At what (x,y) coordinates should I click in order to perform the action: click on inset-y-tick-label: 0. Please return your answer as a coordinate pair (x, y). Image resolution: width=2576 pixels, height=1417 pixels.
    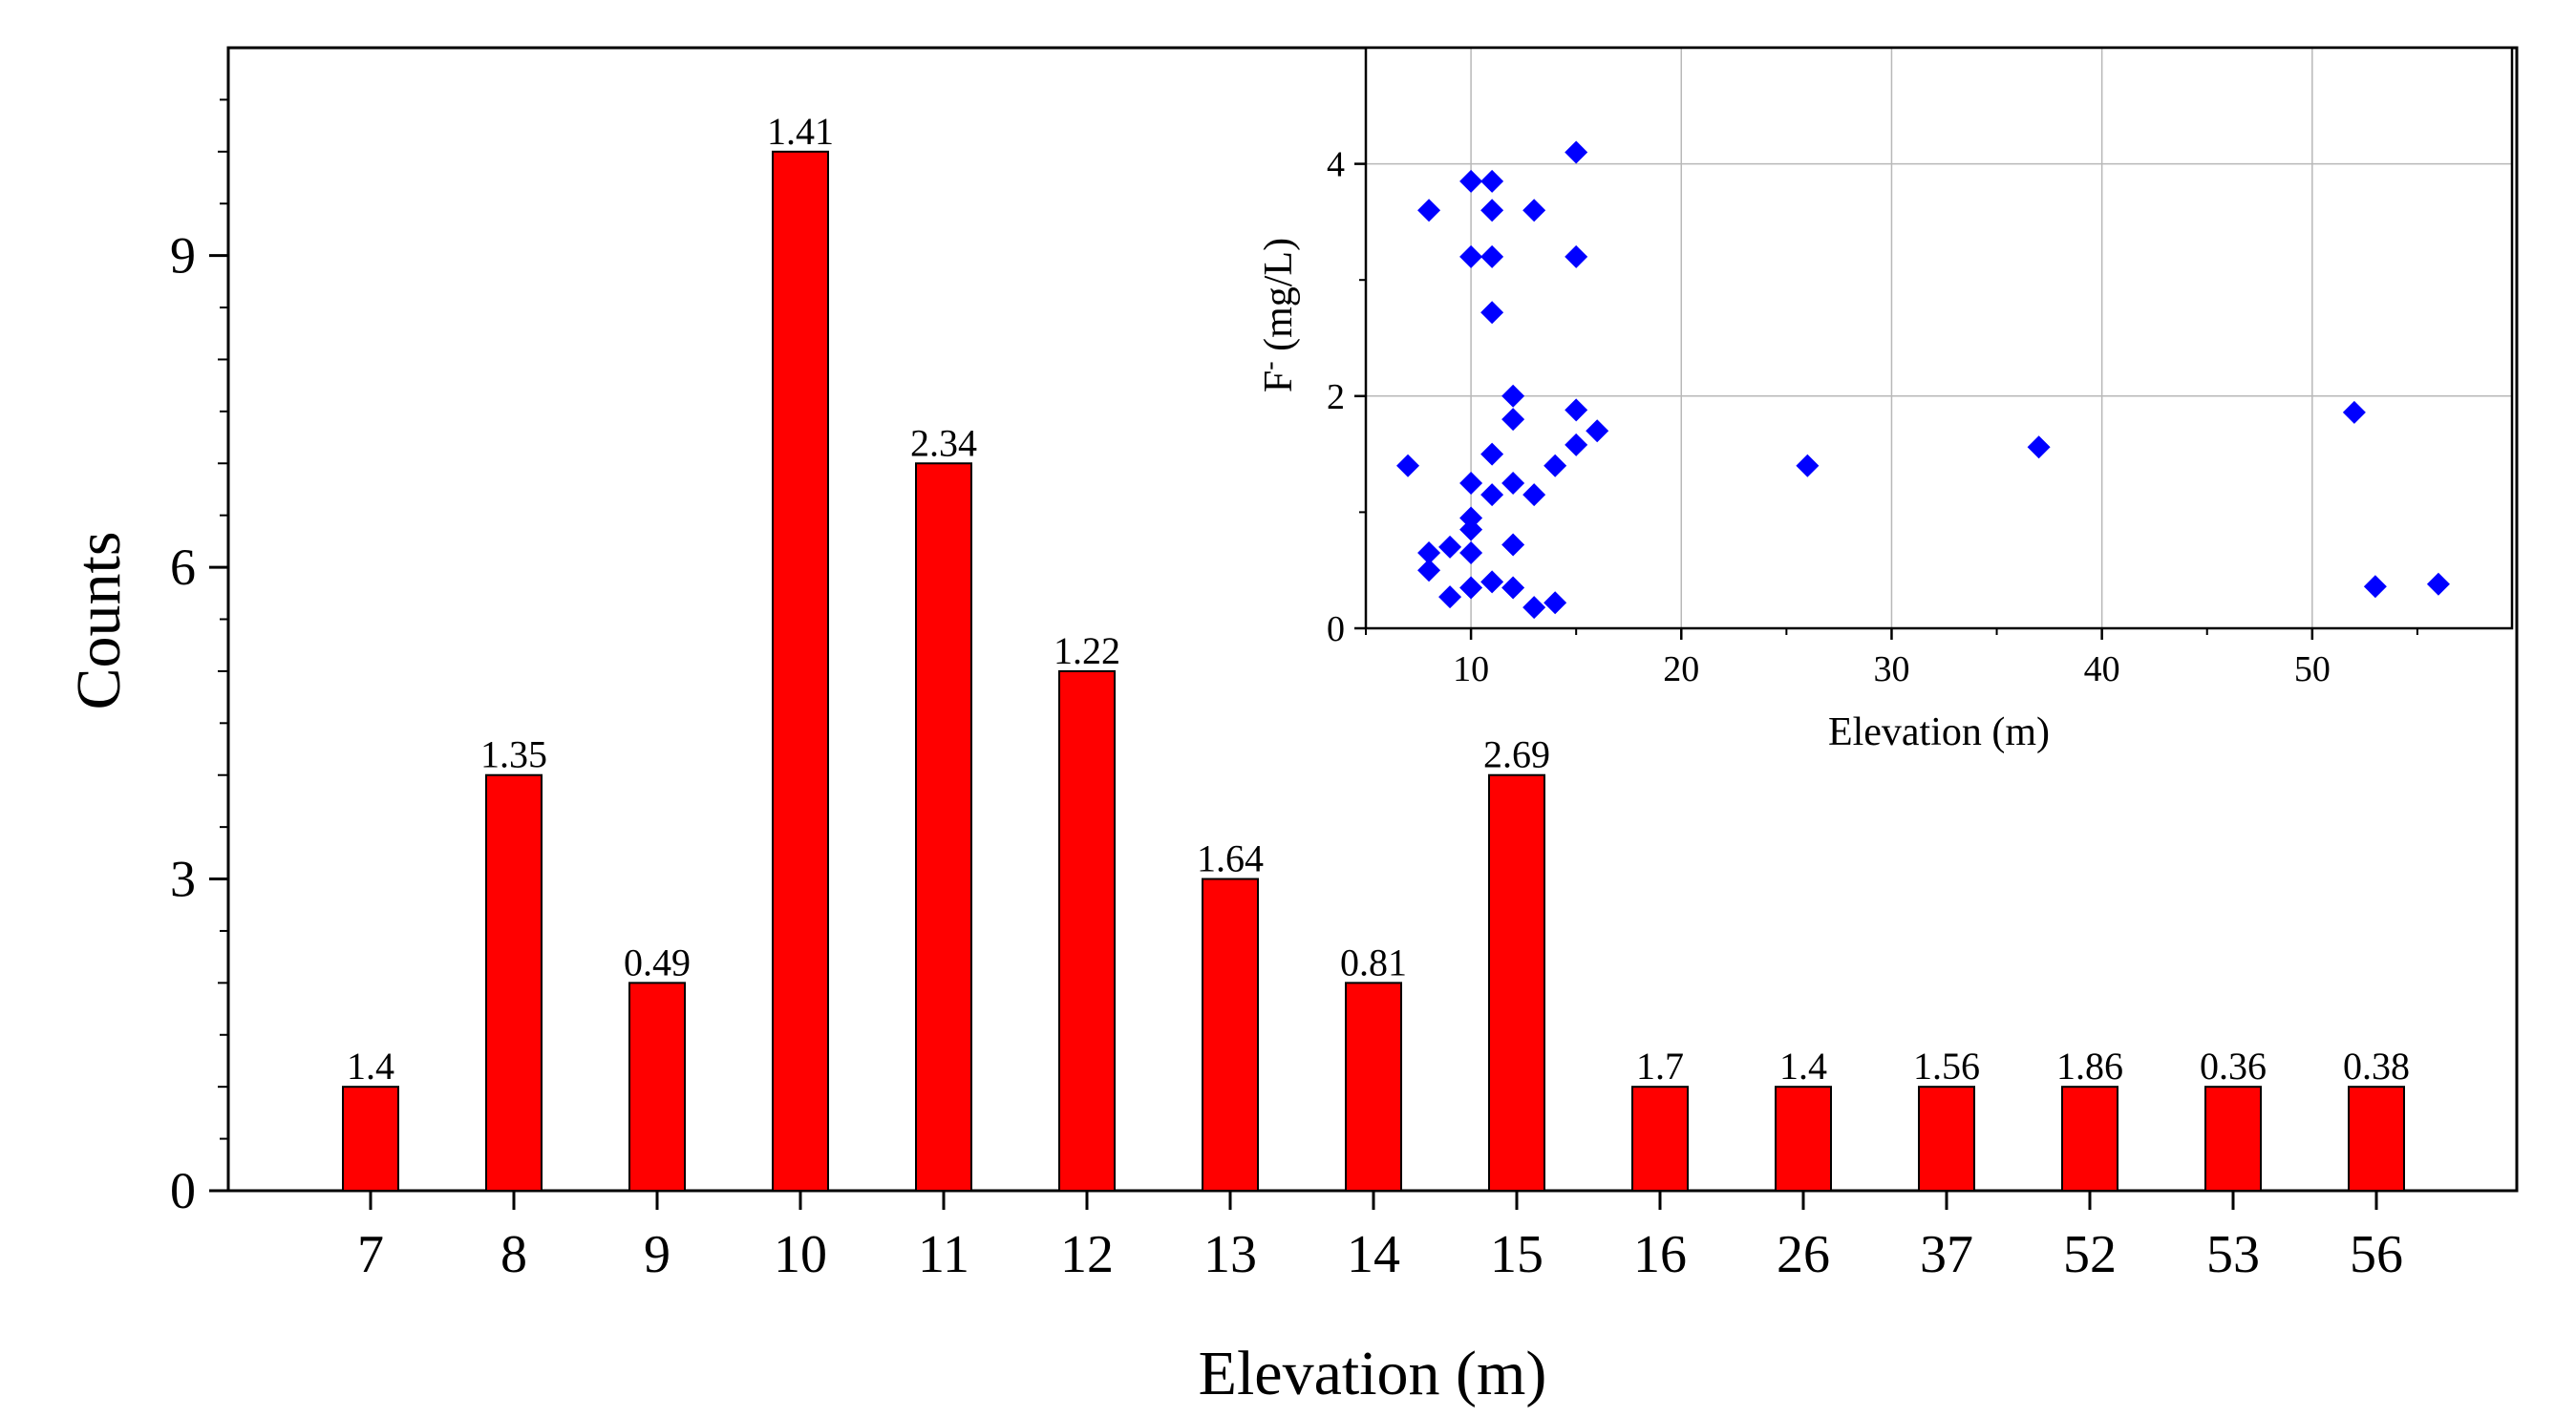
    Looking at the image, I should click on (1336, 629).